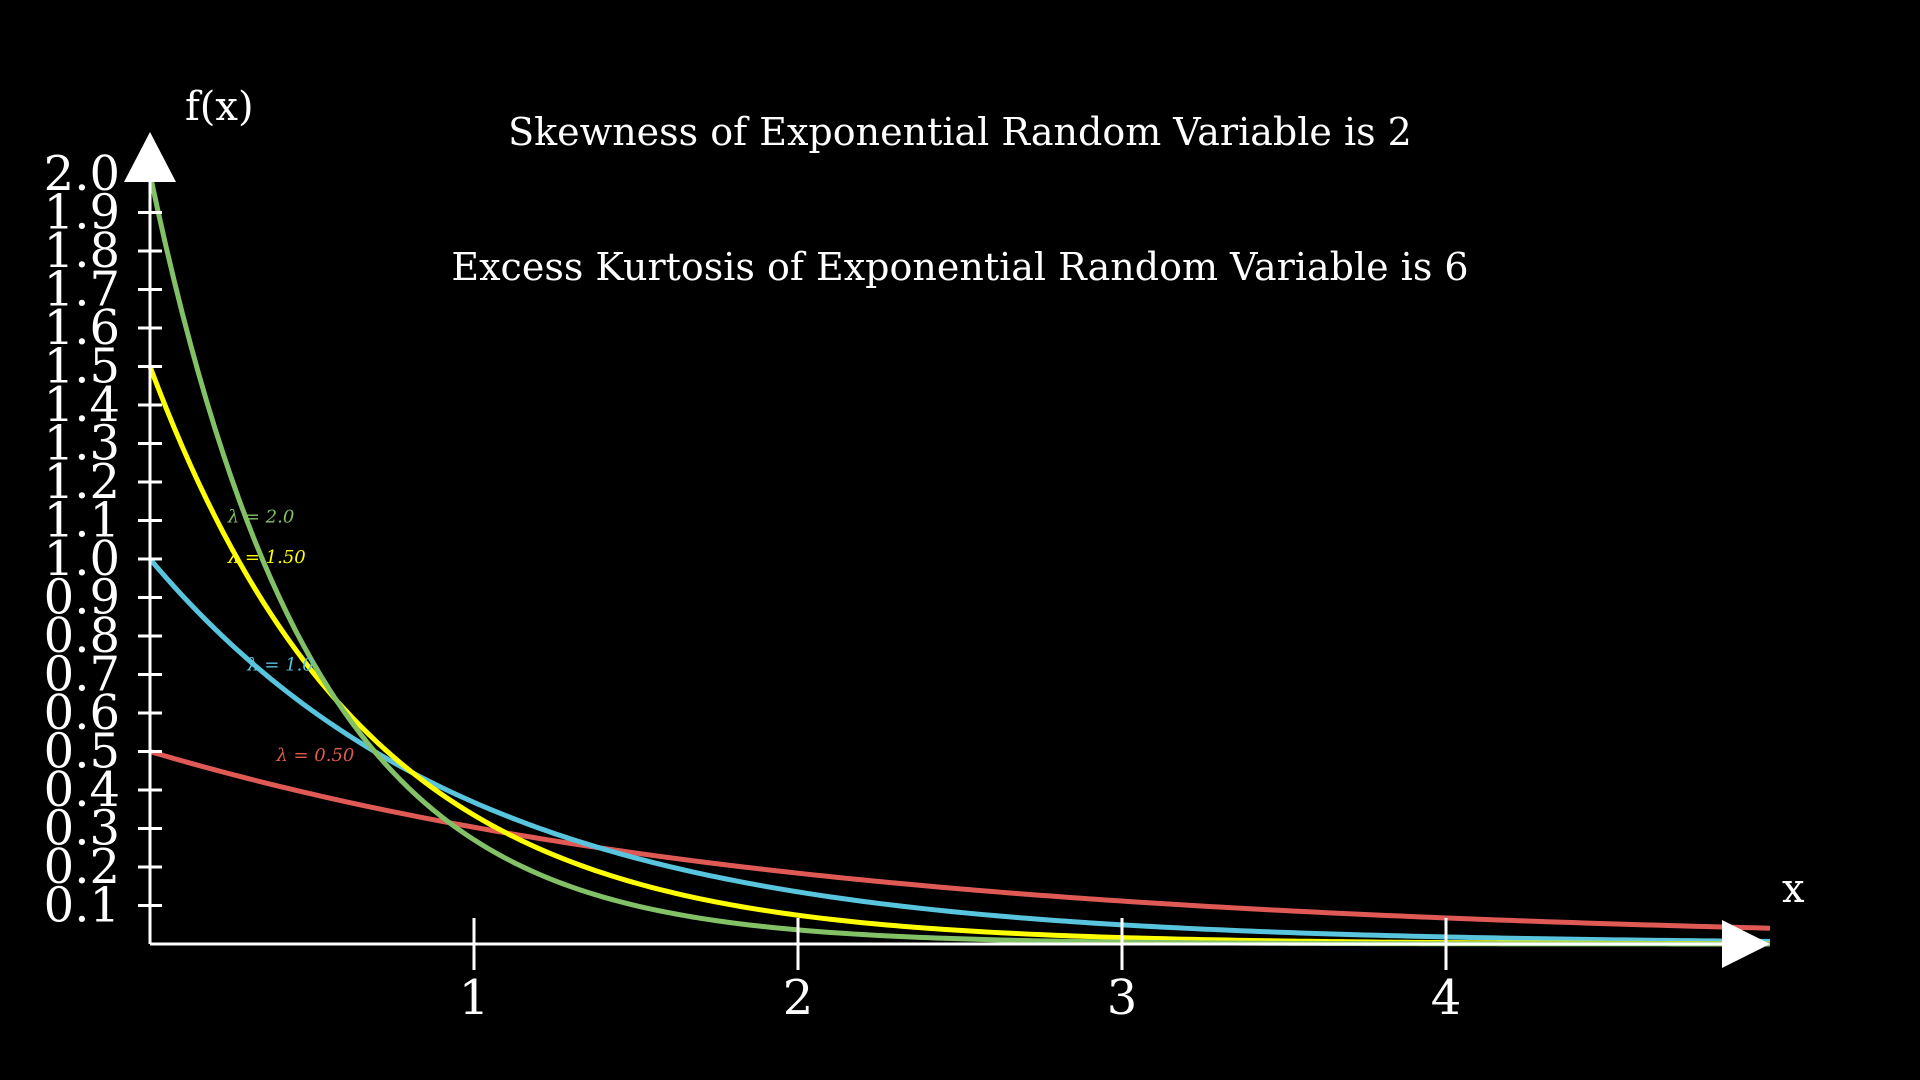 The height and width of the screenshot is (1080, 1920). Describe the element at coordinates (1746, 944) in the screenshot. I see `x-axis-arrowhead` at that location.